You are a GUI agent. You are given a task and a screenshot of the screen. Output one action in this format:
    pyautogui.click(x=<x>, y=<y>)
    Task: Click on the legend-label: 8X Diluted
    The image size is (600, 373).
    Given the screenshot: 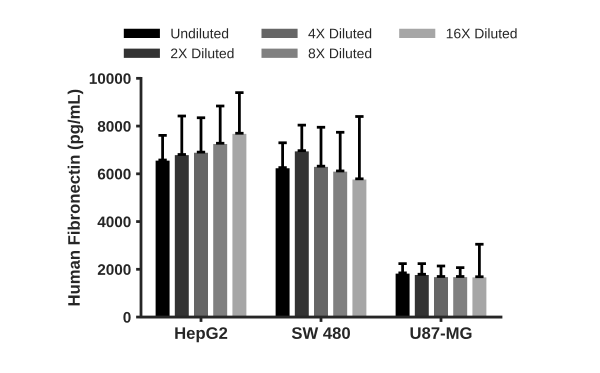 What is the action you would take?
    pyautogui.click(x=340, y=53)
    